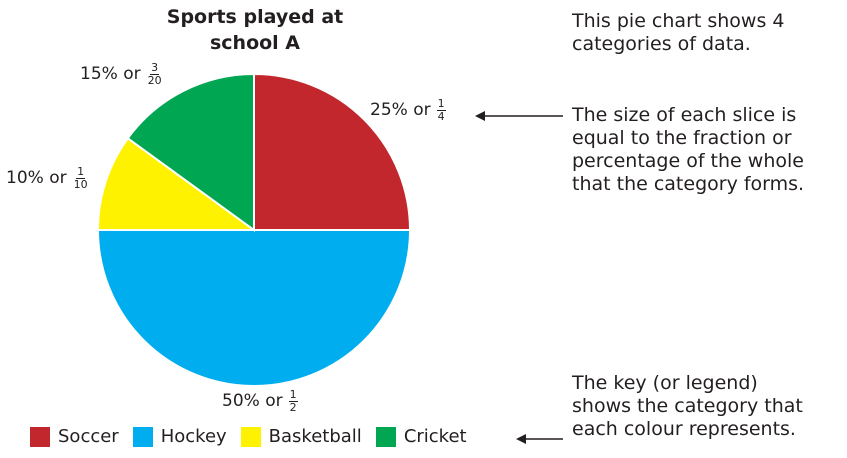 This screenshot has height=458, width=847. I want to click on slice-label-cricket-fraction: 3 20, so click(155, 74).